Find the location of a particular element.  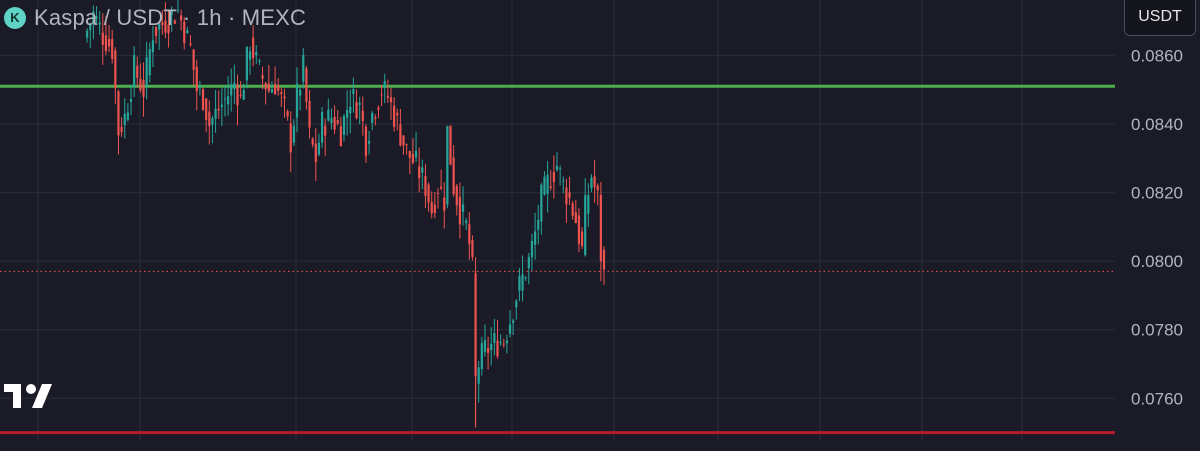

kaspa-logo-icon is located at coordinates (15, 18).